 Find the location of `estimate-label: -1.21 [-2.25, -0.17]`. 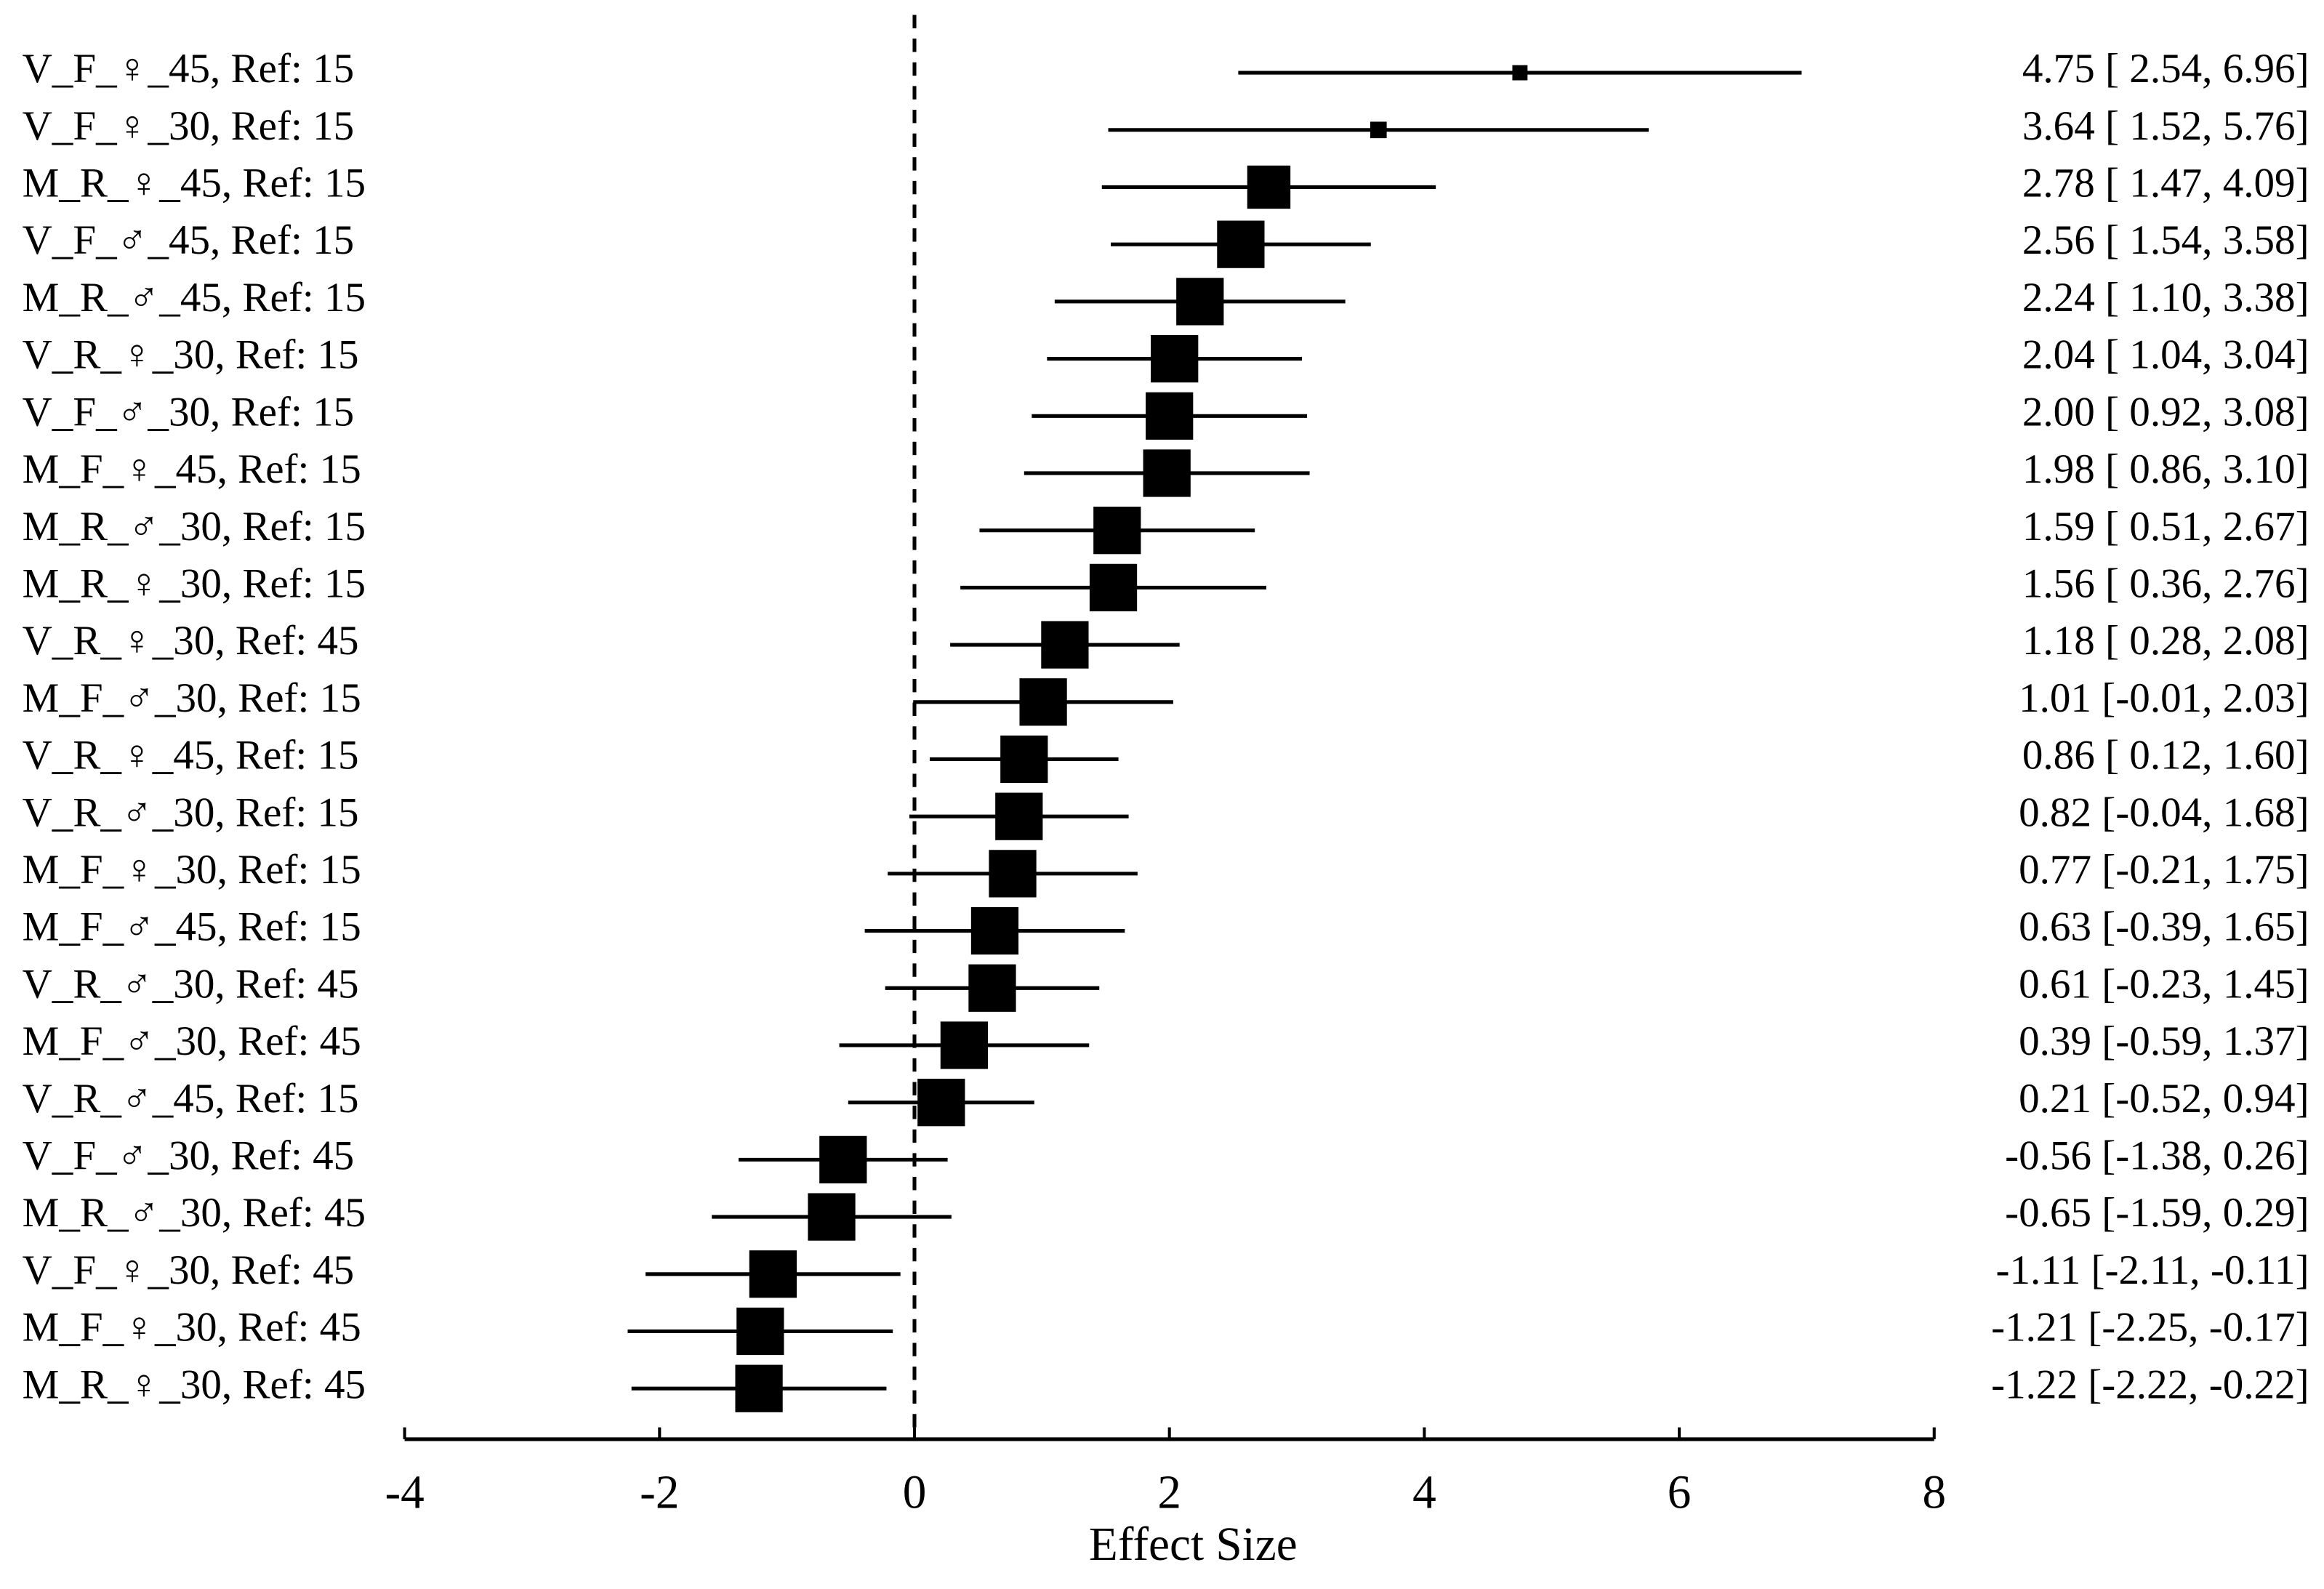

estimate-label: -1.21 [-2.25, -0.17] is located at coordinates (2150, 1328).